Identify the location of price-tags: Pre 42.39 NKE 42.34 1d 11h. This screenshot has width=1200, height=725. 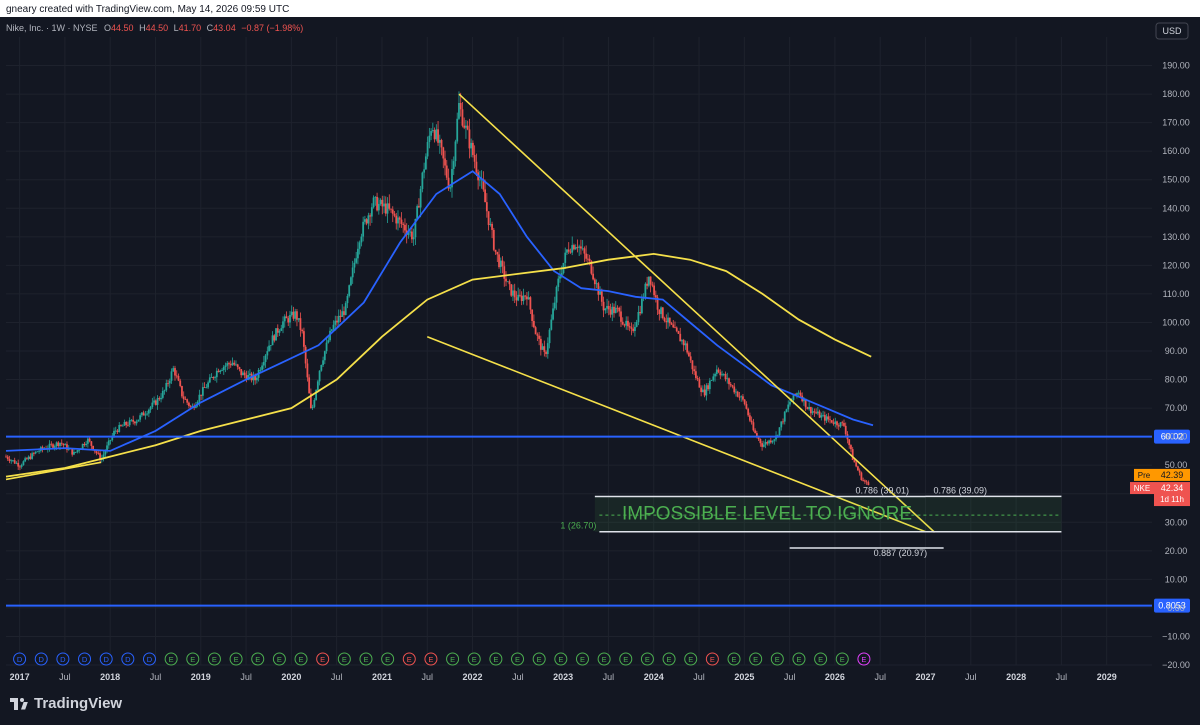
(1160, 487).